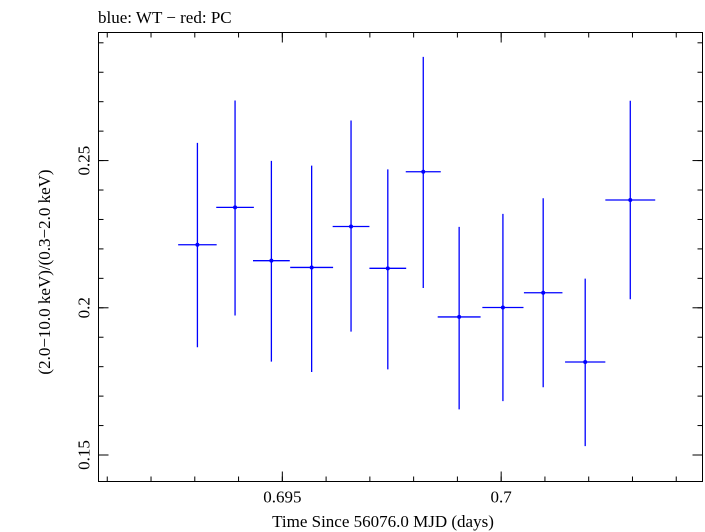 The image size is (705, 532). I want to click on chart-title: blue: WT − red: PC, so click(165, 17).